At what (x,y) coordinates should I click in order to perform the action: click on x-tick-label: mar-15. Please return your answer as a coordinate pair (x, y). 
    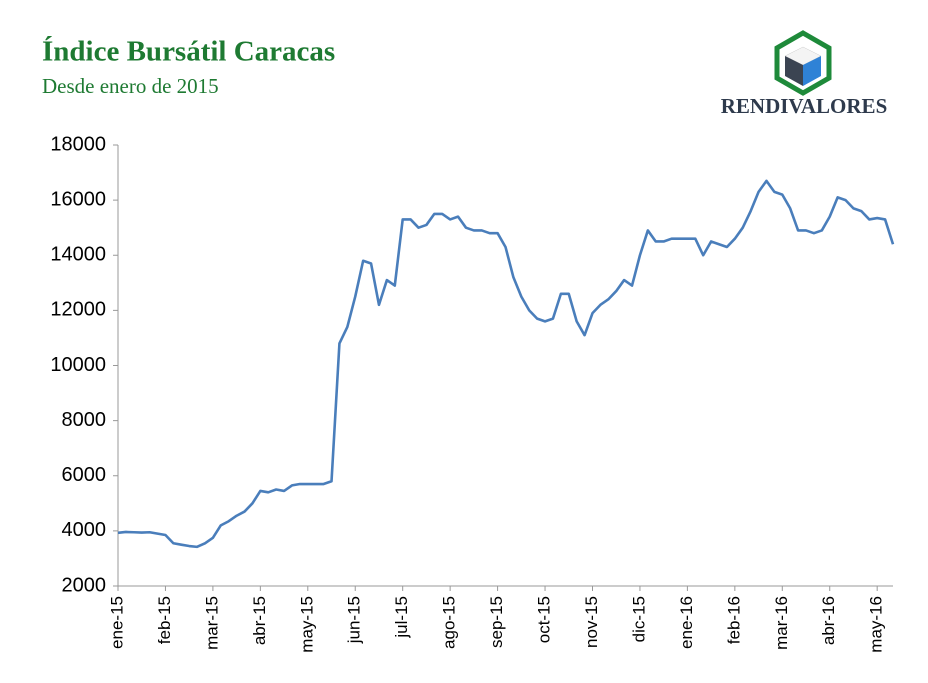
    Looking at the image, I should click on (211, 623).